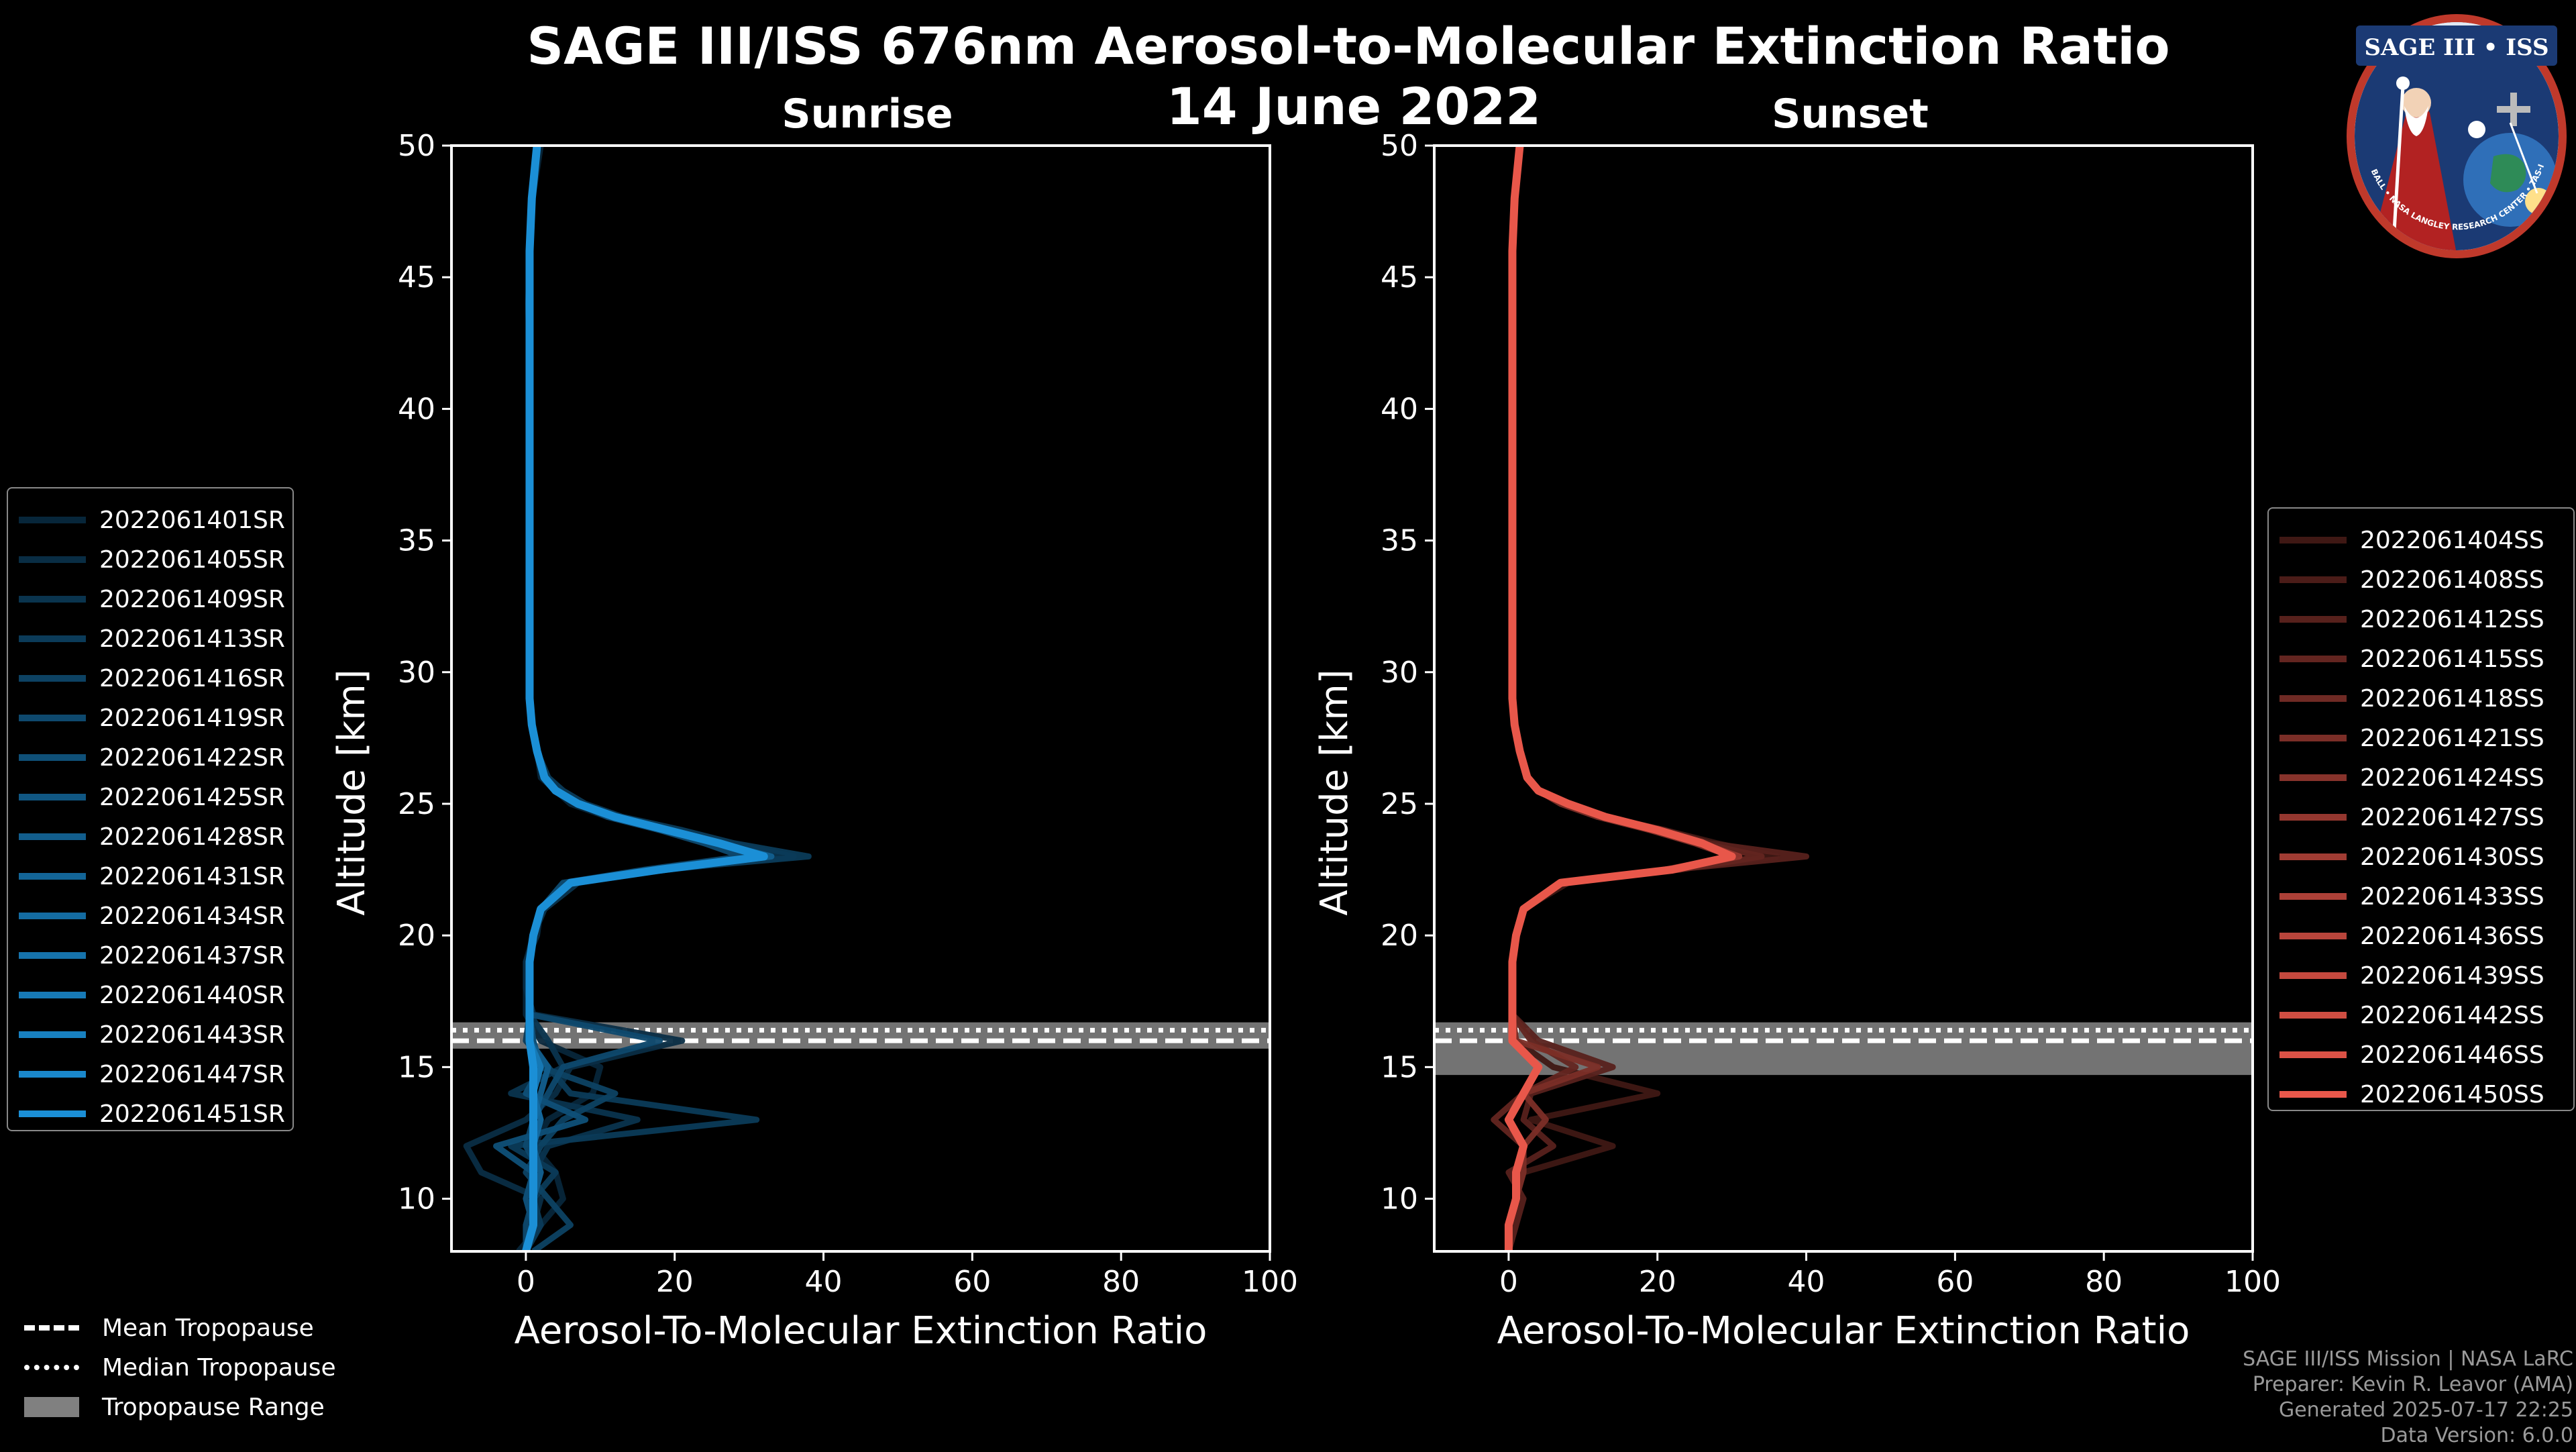 This screenshot has height=1452, width=2576. Describe the element at coordinates (213, 1407) in the screenshot. I see `tropopause-legend-label: Tropopause Range` at that location.